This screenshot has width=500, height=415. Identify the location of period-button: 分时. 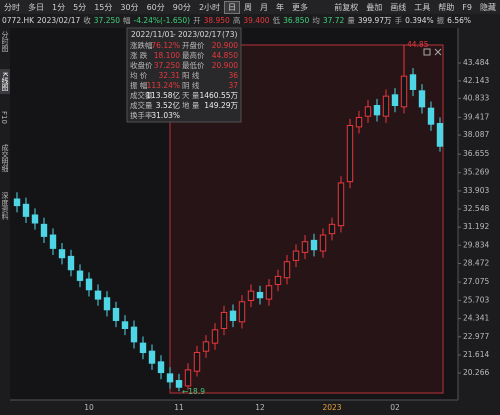
(12, 7).